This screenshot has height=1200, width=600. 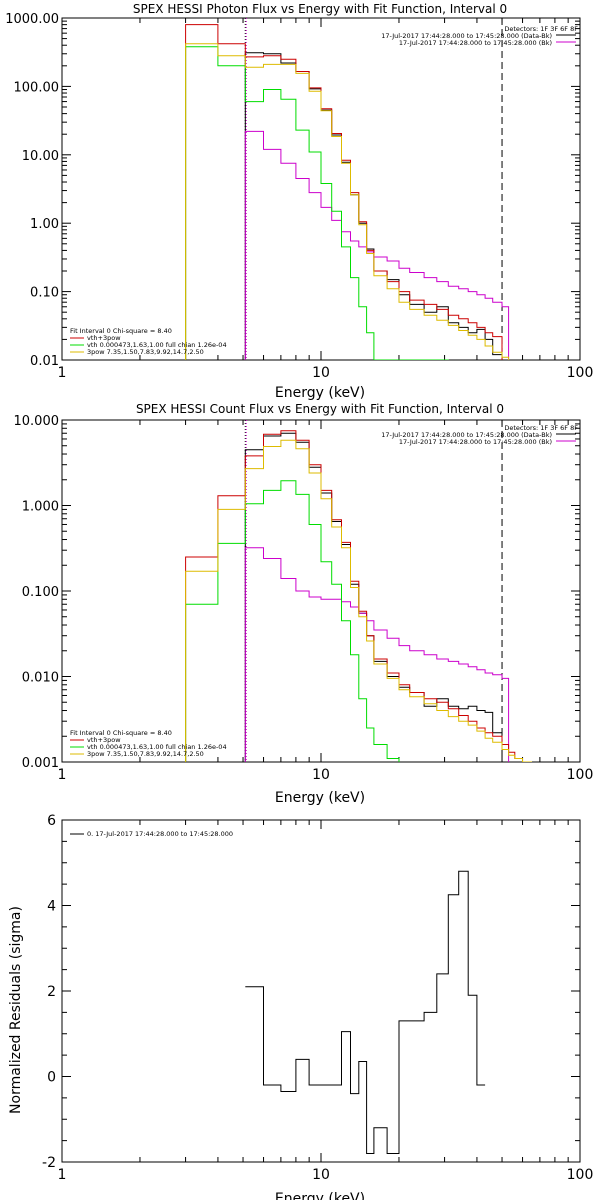 I want to click on photon-flux-legend-left-entry-3: 3pow 7.35,1.50,7.83,9.92,14.7,2.50, so click(x=145, y=352).